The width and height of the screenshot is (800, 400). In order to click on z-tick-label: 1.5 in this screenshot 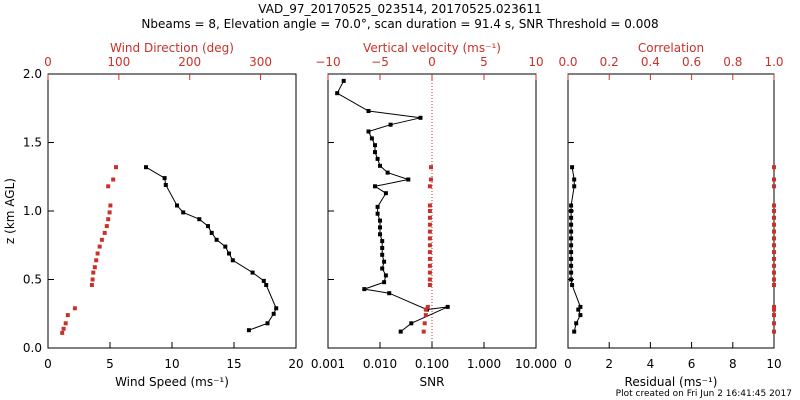, I will do `click(32, 143)`.